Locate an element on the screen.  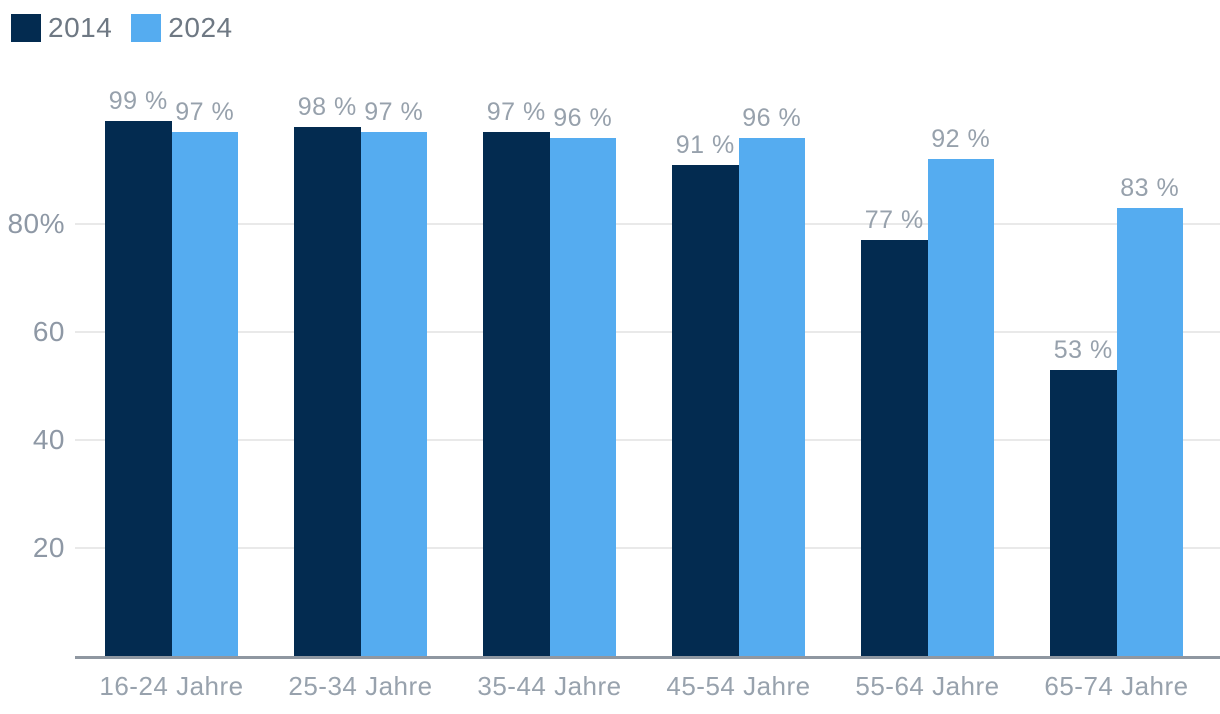
x-axis-category-label: 55-64 Jahre is located at coordinates (927, 686).